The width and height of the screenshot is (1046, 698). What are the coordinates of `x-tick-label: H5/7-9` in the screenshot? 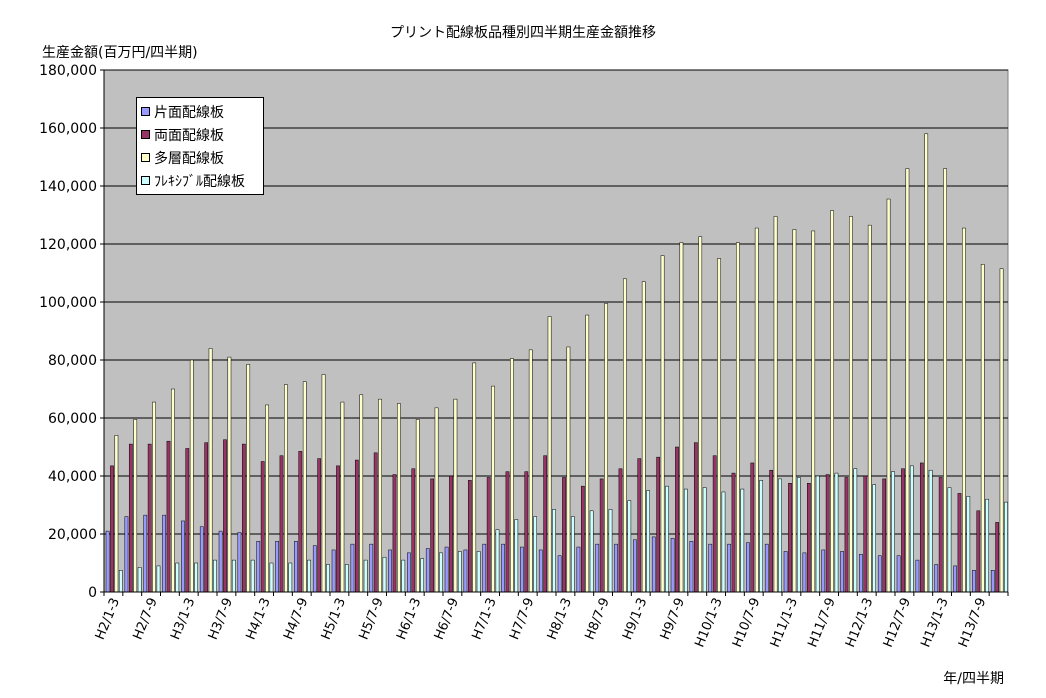 It's located at (372, 619).